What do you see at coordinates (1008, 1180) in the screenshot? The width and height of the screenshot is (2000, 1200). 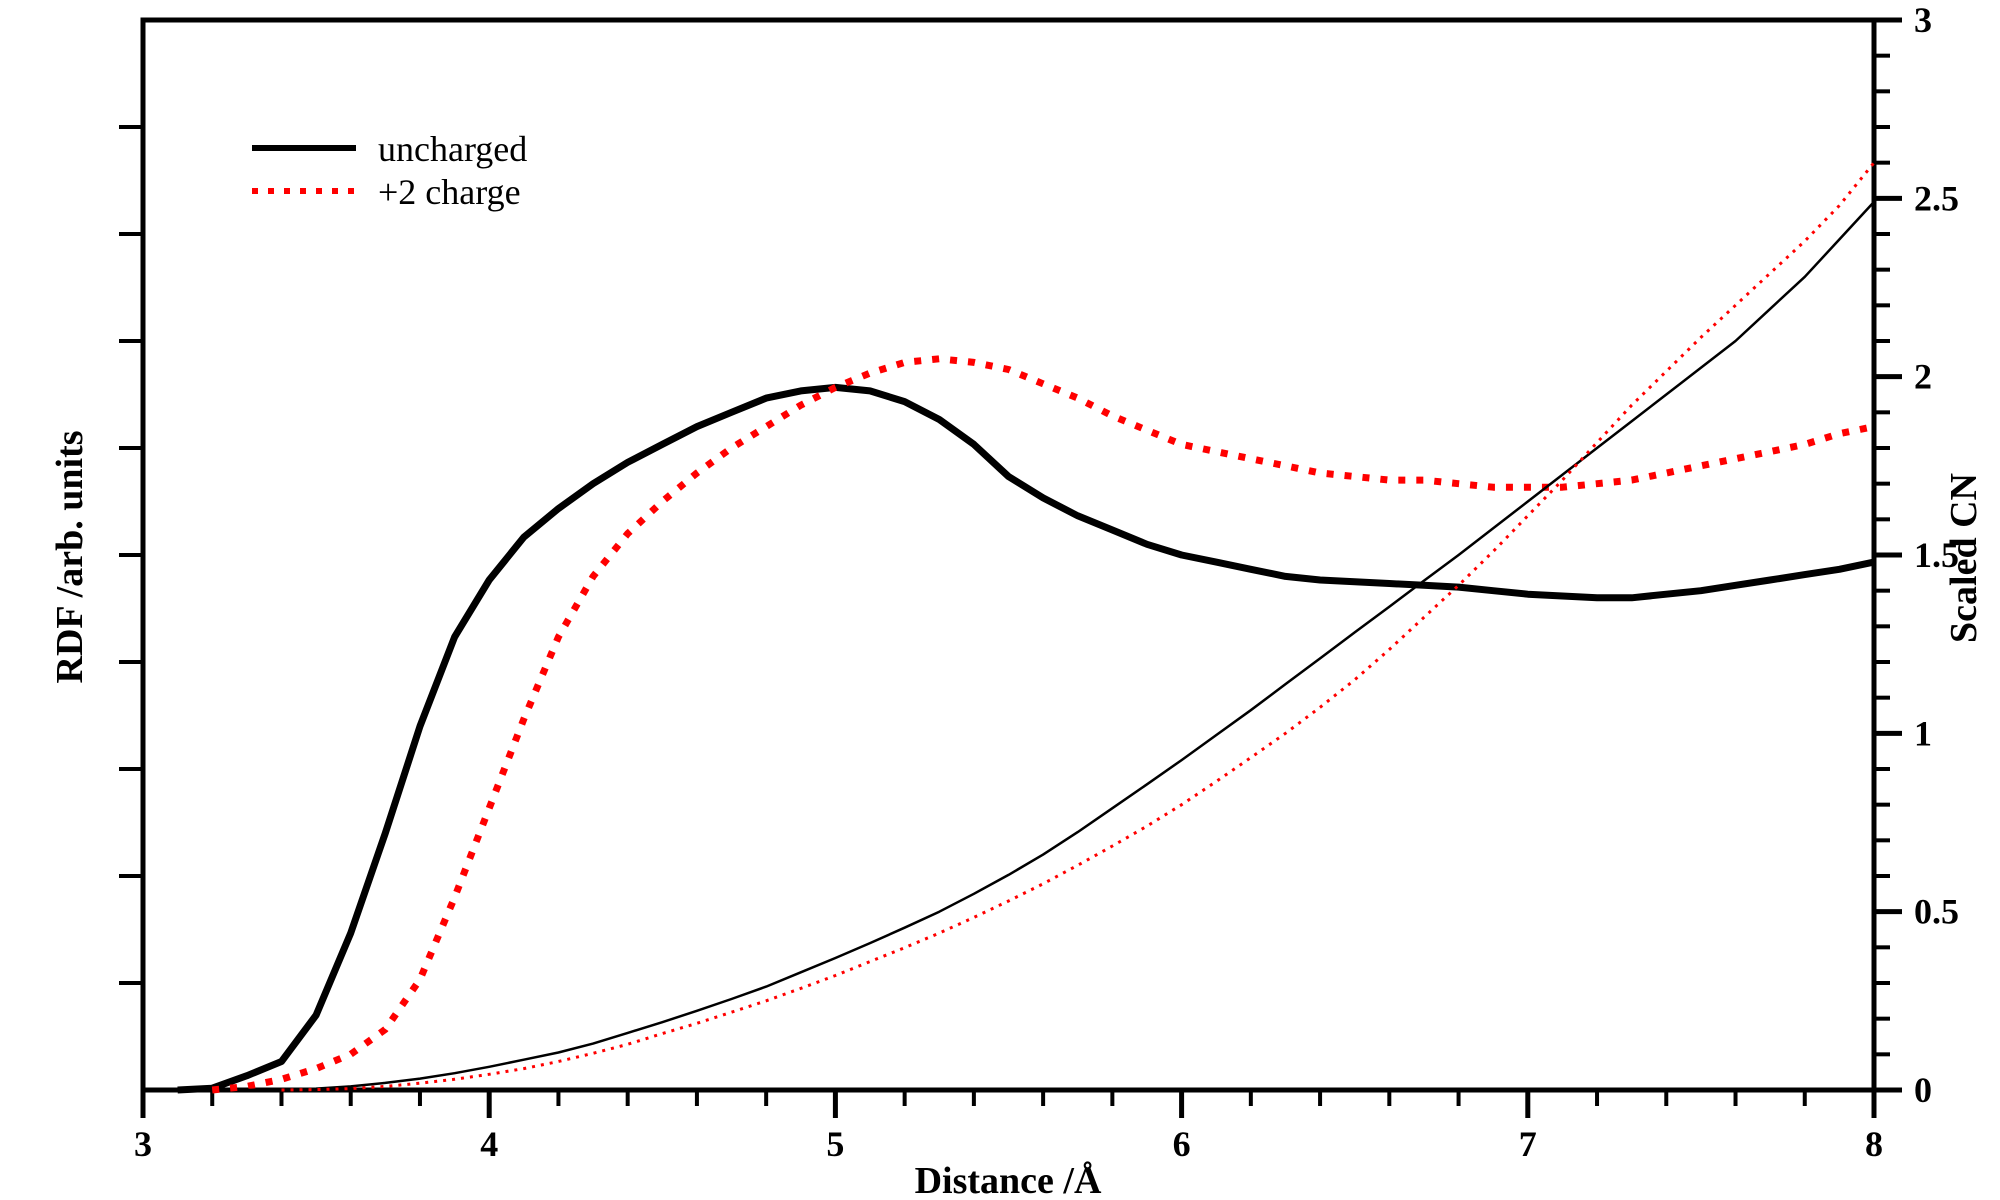 I see `x-axis-title: Distance /Å` at bounding box center [1008, 1180].